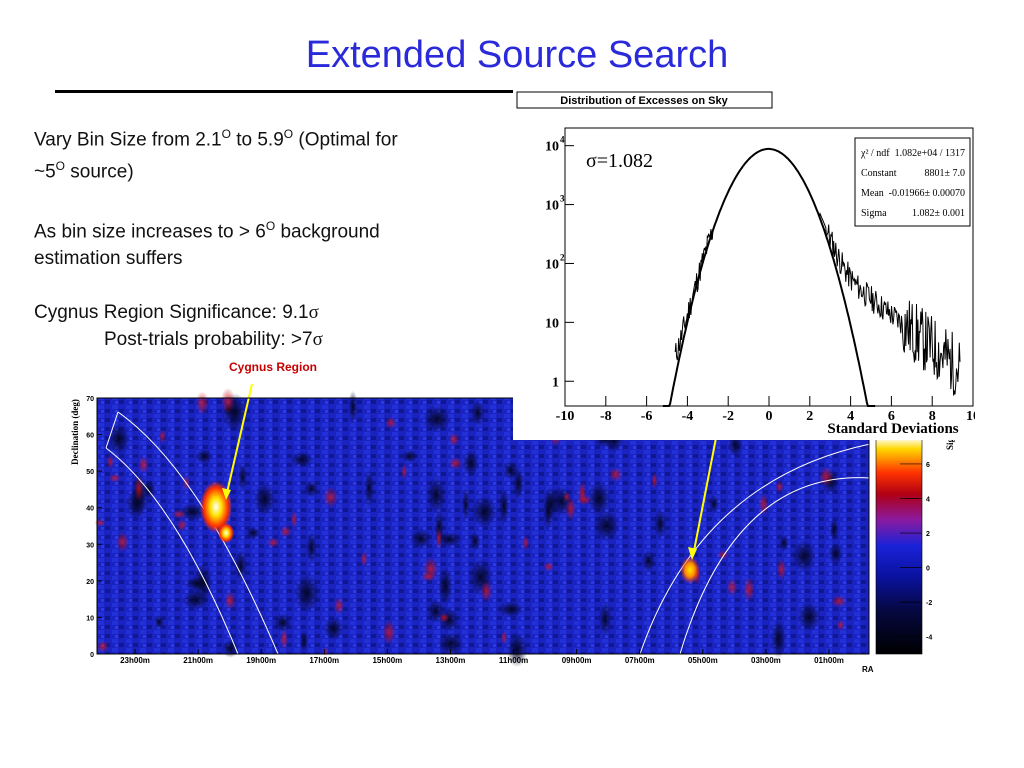  What do you see at coordinates (928, 534) in the screenshot?
I see `colorbar-tick-label: 2` at bounding box center [928, 534].